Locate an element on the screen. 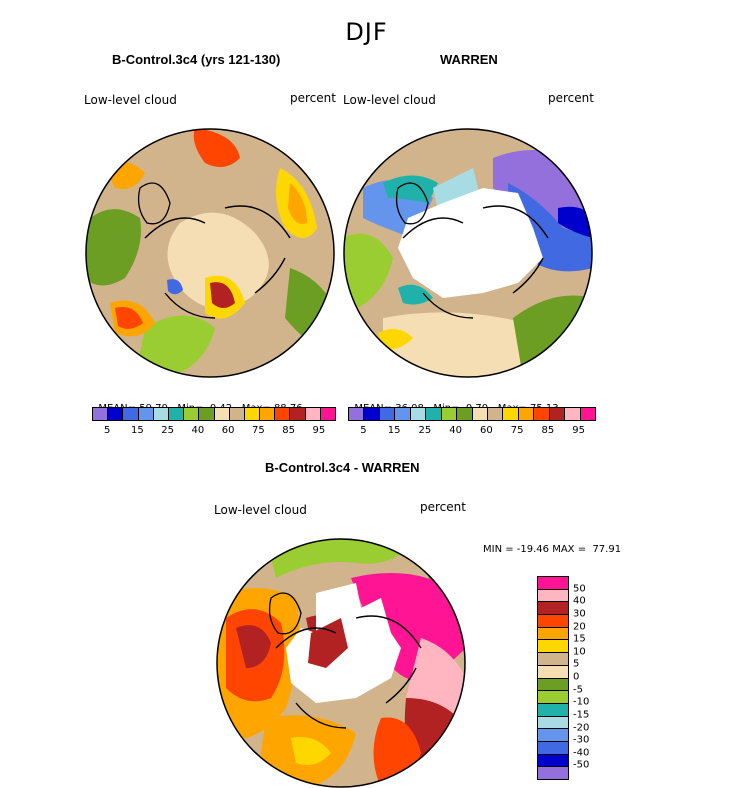 The width and height of the screenshot is (733, 788). panel1-polar-map is located at coordinates (210, 253).